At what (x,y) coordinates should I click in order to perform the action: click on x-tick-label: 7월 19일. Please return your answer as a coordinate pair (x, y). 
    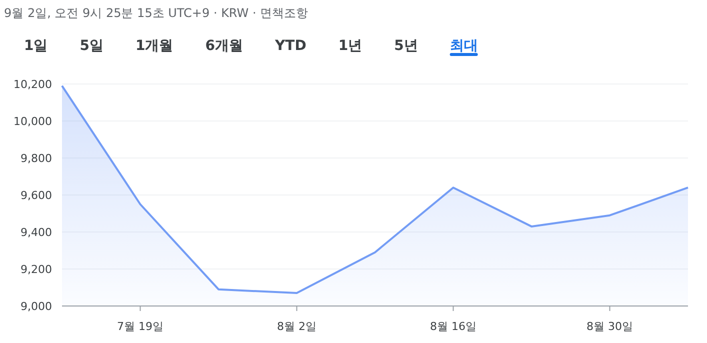
    Looking at the image, I should click on (140, 326).